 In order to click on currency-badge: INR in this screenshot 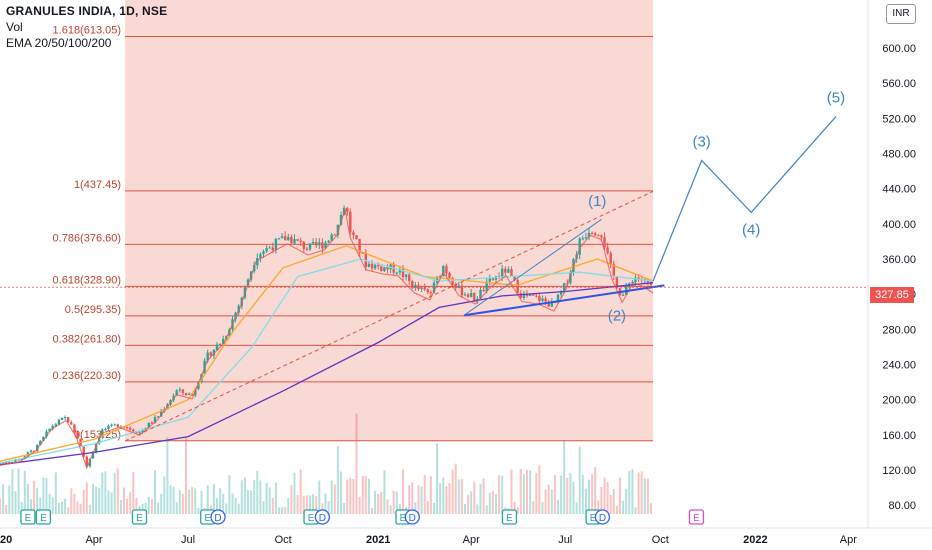, I will do `click(901, 14)`.